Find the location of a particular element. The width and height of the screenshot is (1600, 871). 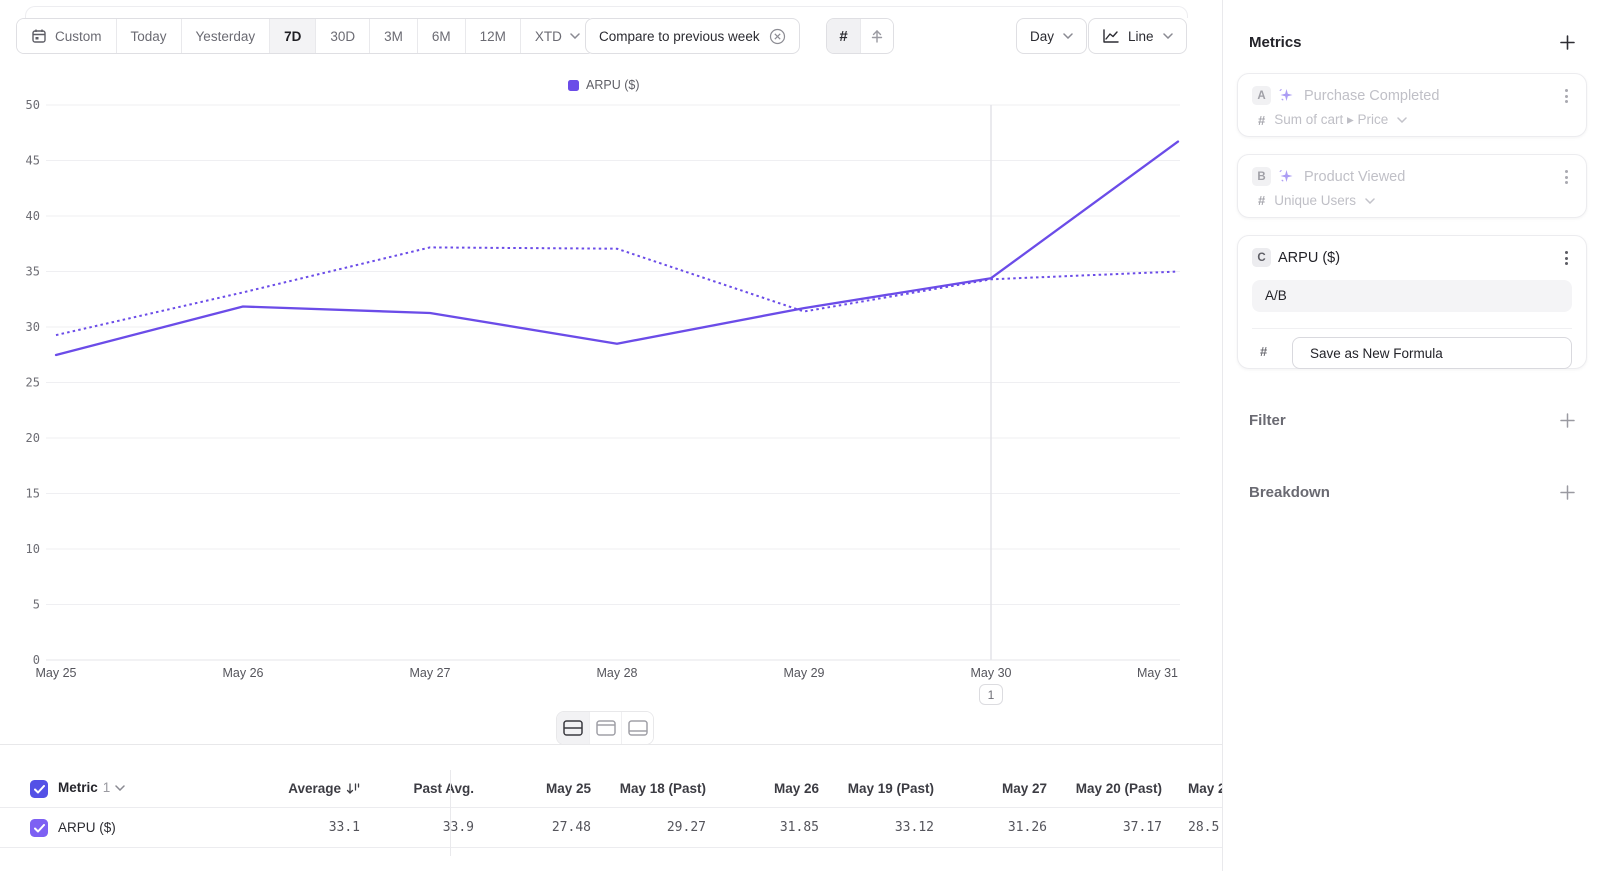

metric-c-menu-icon is located at coordinates (1566, 258).